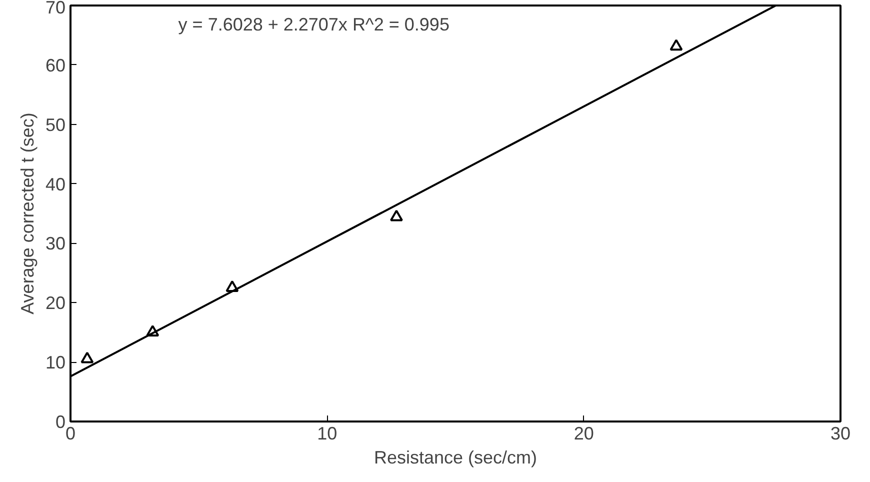 The height and width of the screenshot is (482, 870). What do you see at coordinates (55, 244) in the screenshot?
I see `y-tick-label: 30` at bounding box center [55, 244].